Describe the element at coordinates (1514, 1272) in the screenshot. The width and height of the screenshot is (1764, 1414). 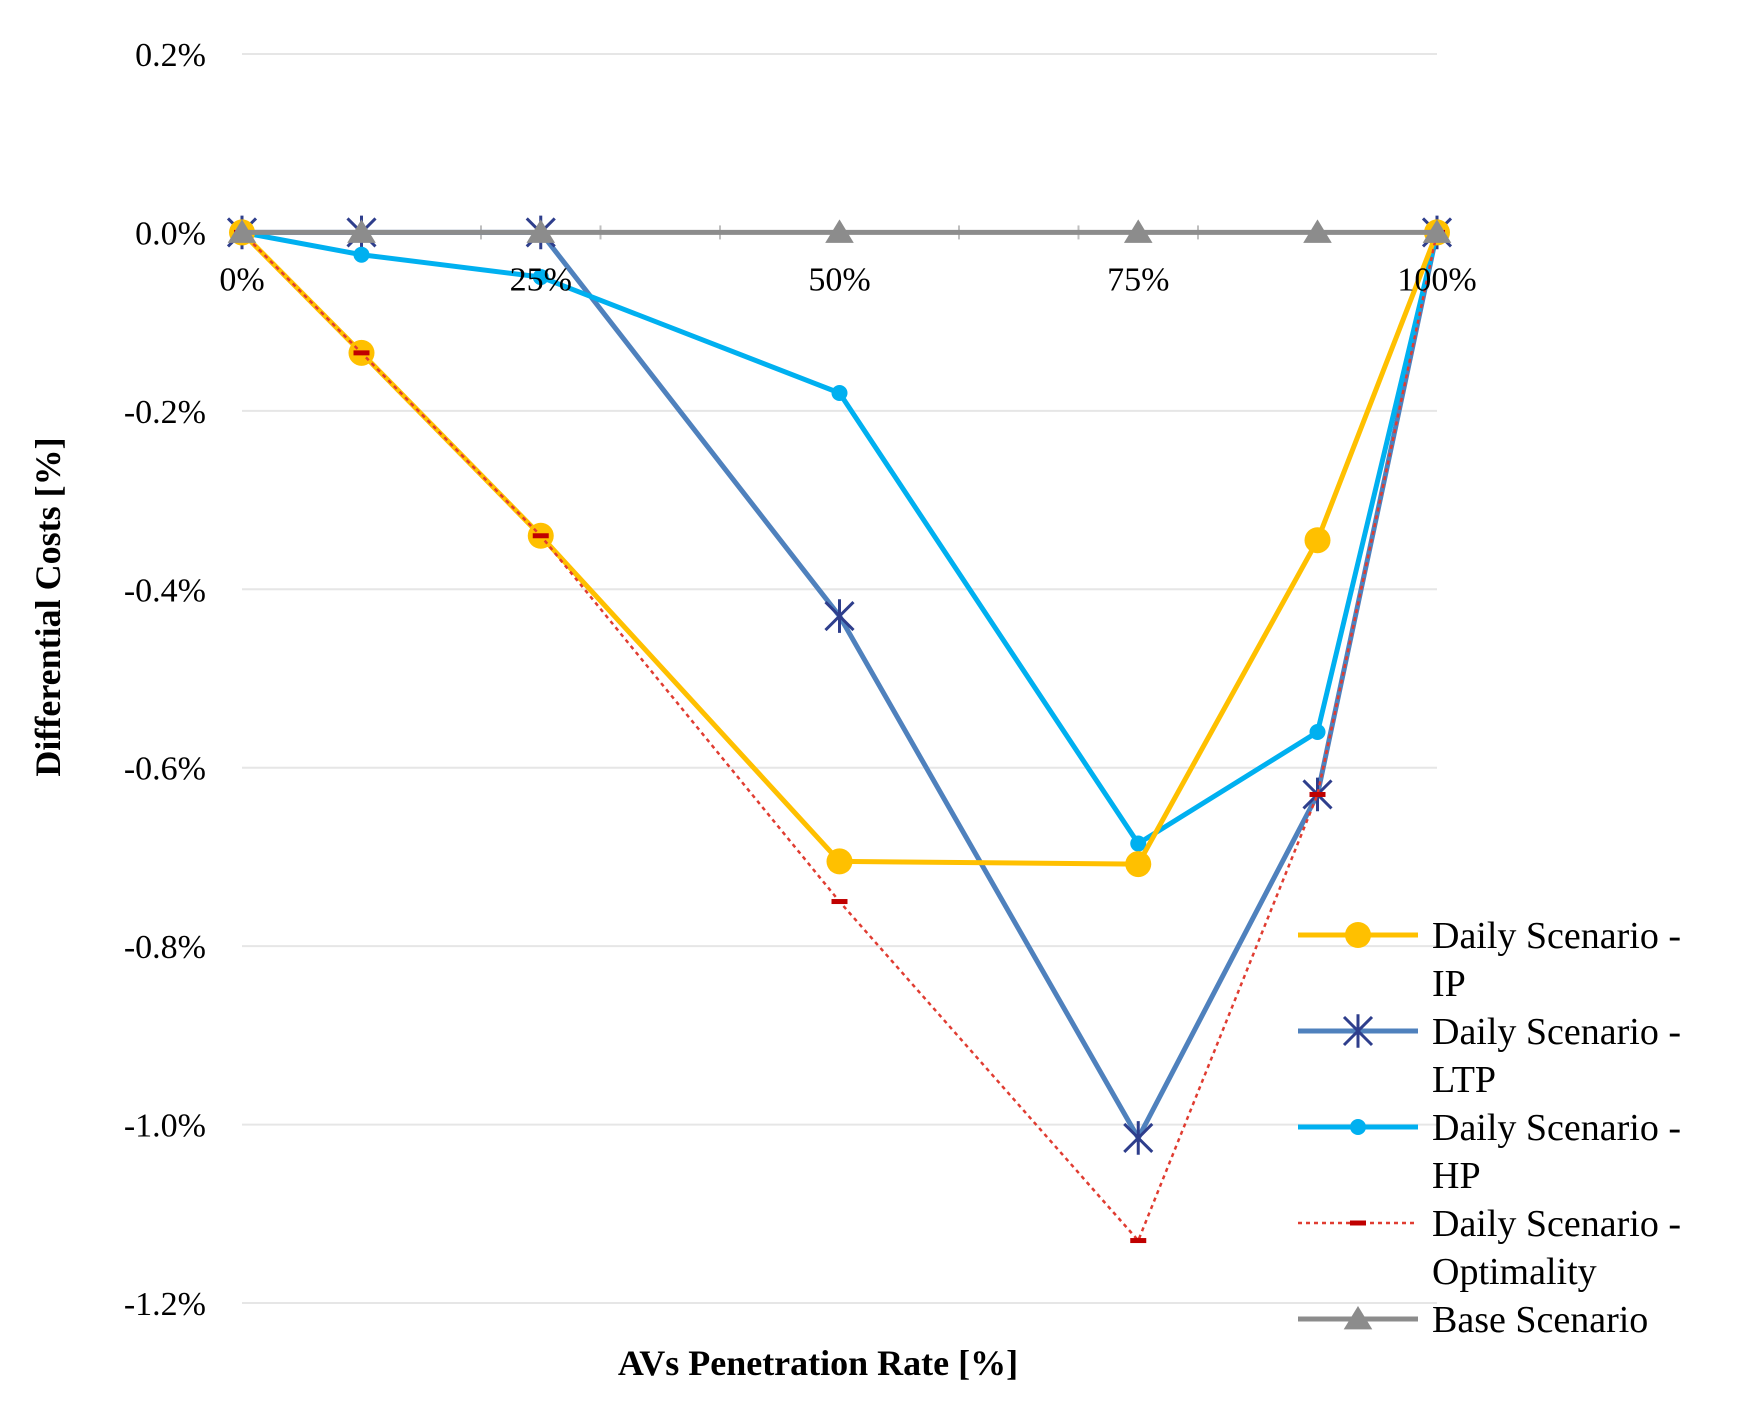
I see `legend-label: Optimality` at that location.